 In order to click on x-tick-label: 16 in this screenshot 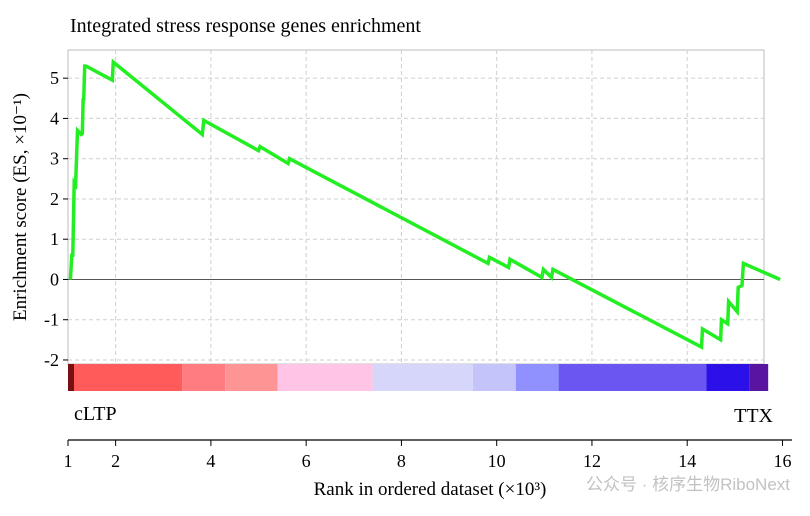, I will do `click(782, 461)`.